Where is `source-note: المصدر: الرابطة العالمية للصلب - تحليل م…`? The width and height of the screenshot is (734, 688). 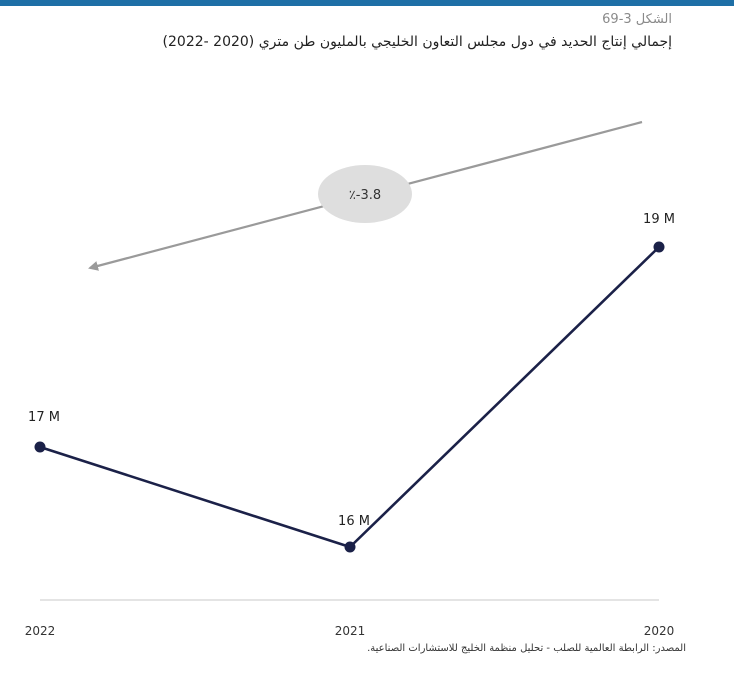
source-note: المصدر: الرابطة العالمية للصلب - تحليل م… is located at coordinates (526, 648).